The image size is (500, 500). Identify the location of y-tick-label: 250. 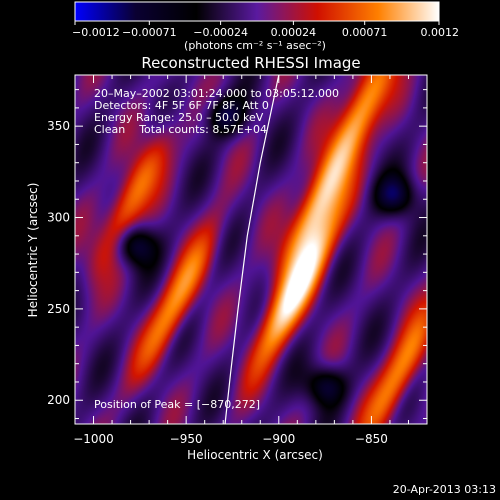
(58, 309).